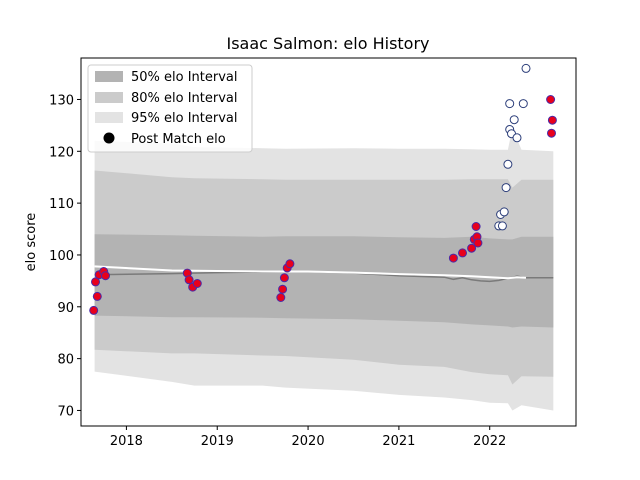  What do you see at coordinates (61, 256) in the screenshot?
I see `y-tick-label-100: 100` at bounding box center [61, 256].